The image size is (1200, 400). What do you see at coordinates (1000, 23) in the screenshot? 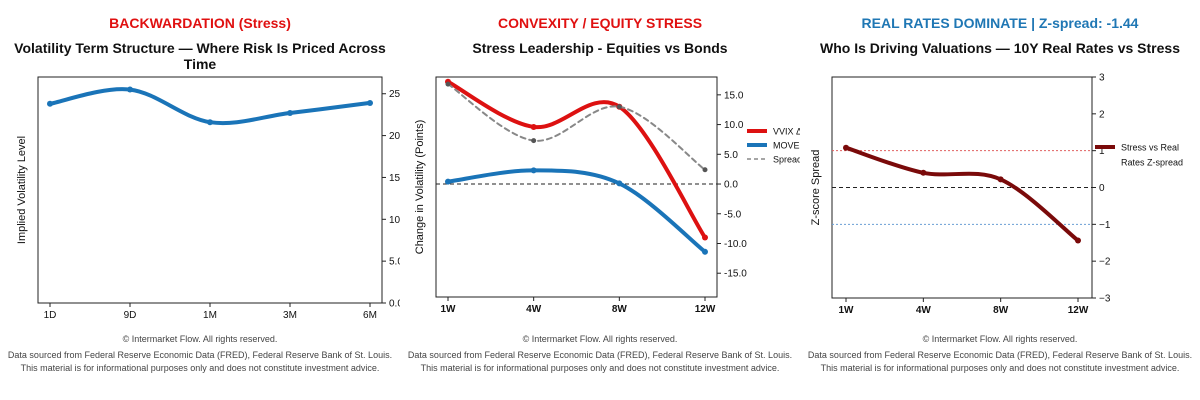
I see `panel-subtitle: REAL RATES DOMINATE | Z-spread: -1.44` at bounding box center [1000, 23].